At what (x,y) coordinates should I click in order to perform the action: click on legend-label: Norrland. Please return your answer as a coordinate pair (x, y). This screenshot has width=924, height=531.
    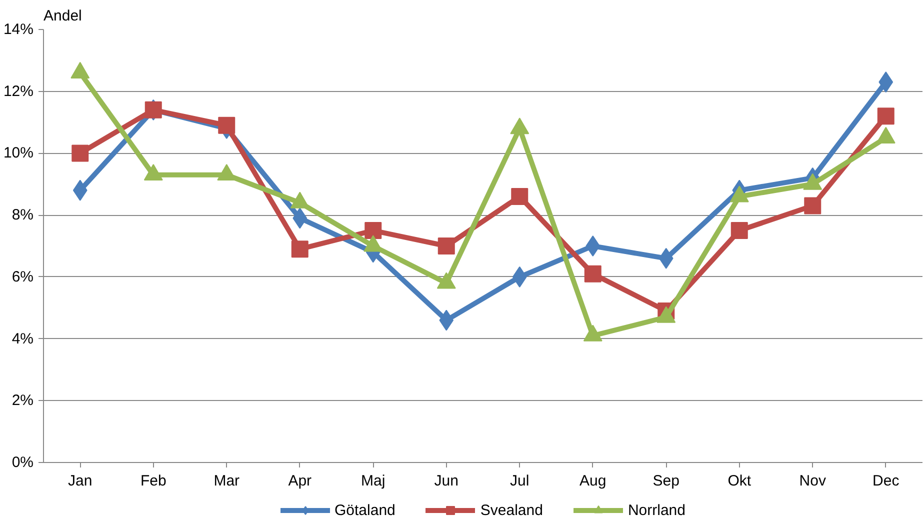
    Looking at the image, I should click on (657, 510).